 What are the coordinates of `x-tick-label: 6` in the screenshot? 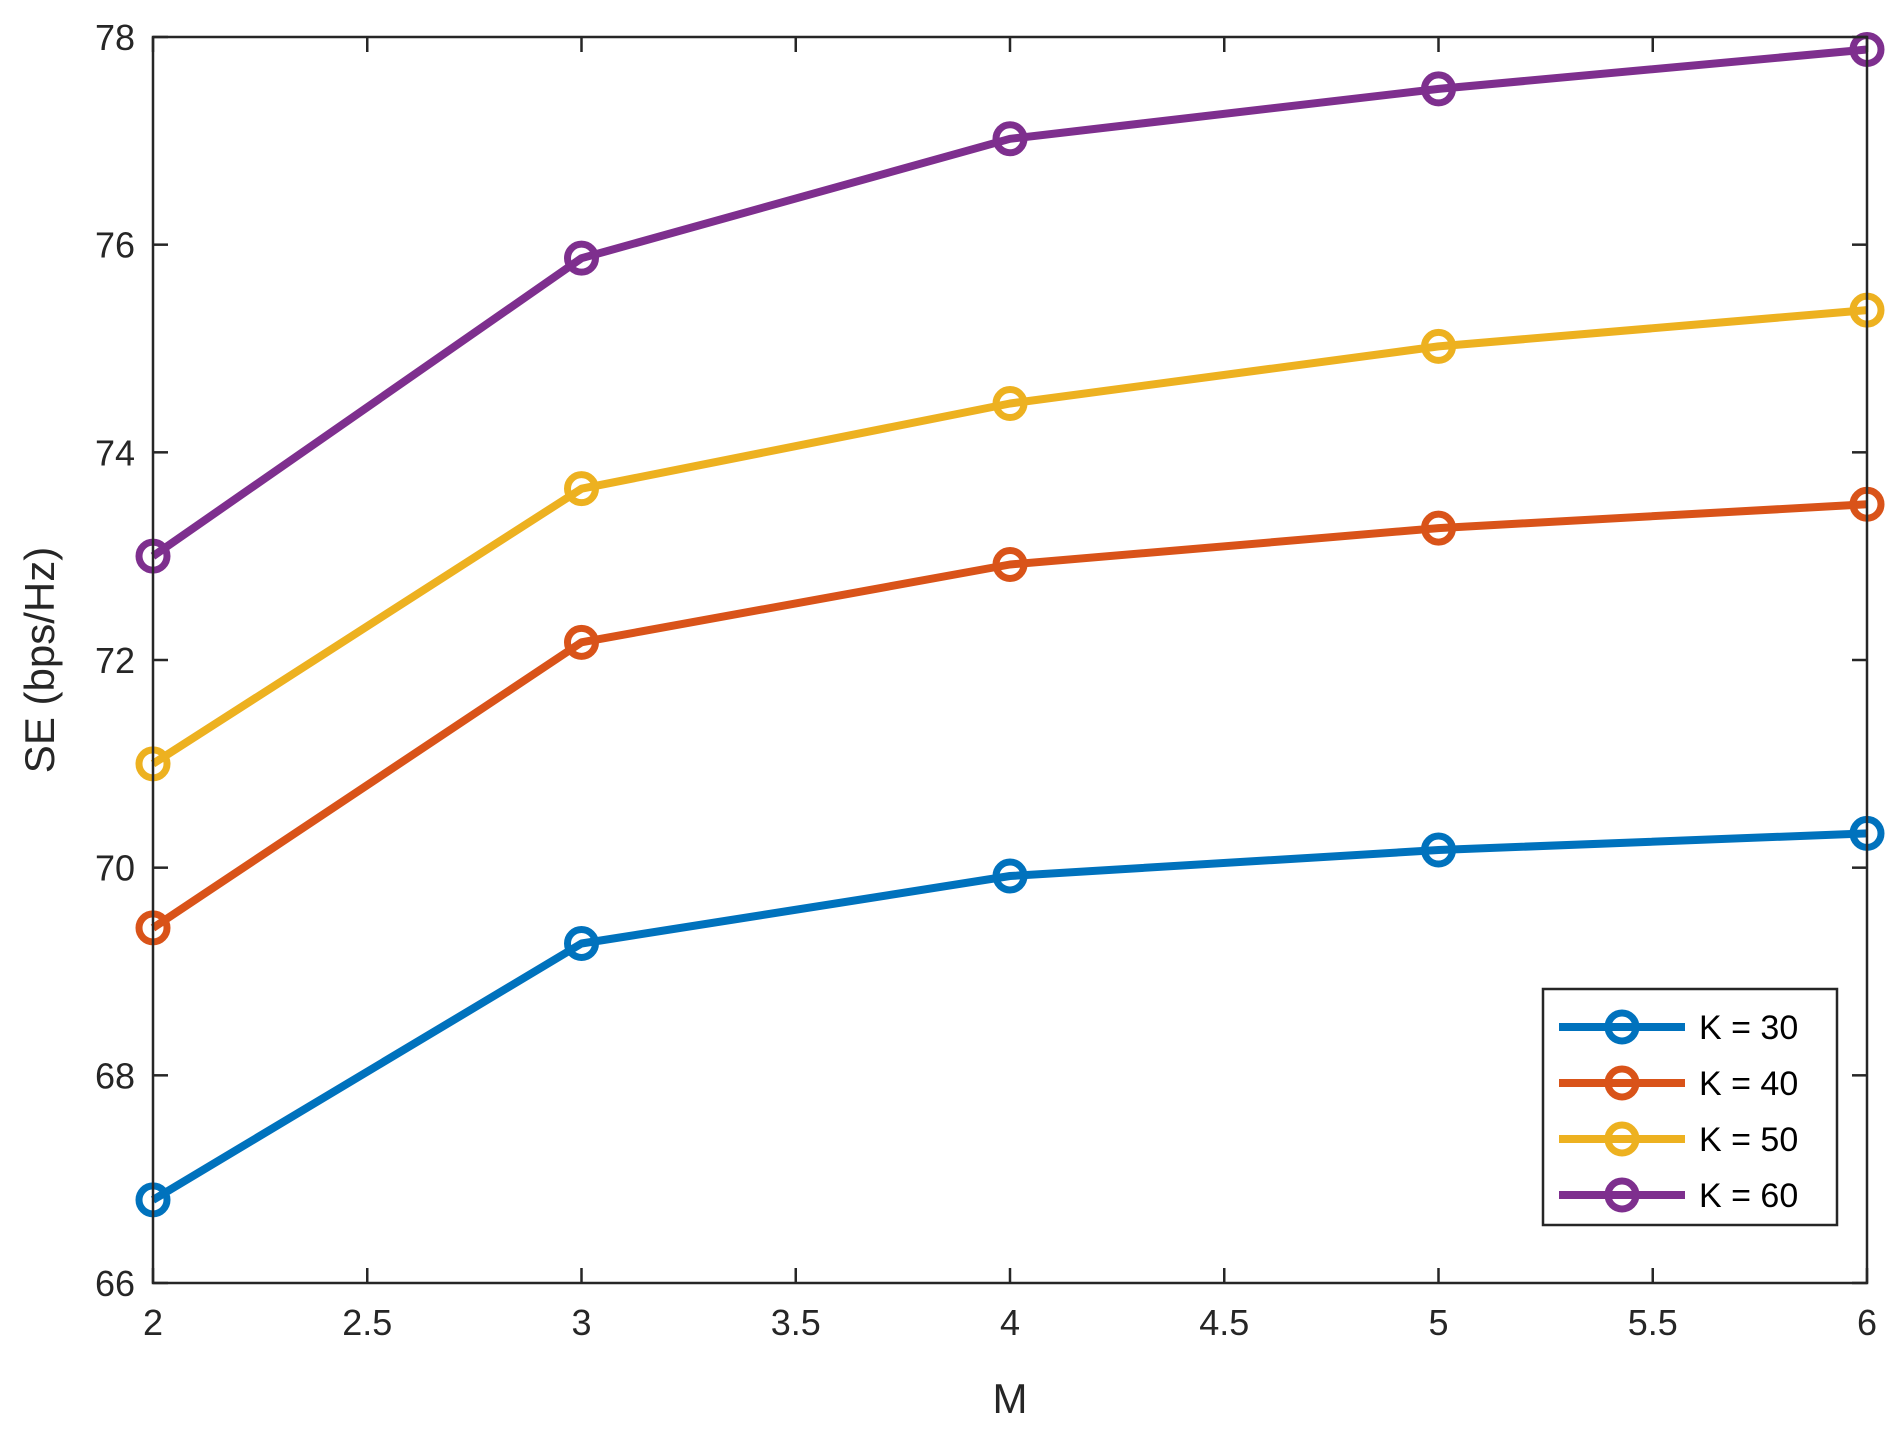 It's located at (1867, 1322).